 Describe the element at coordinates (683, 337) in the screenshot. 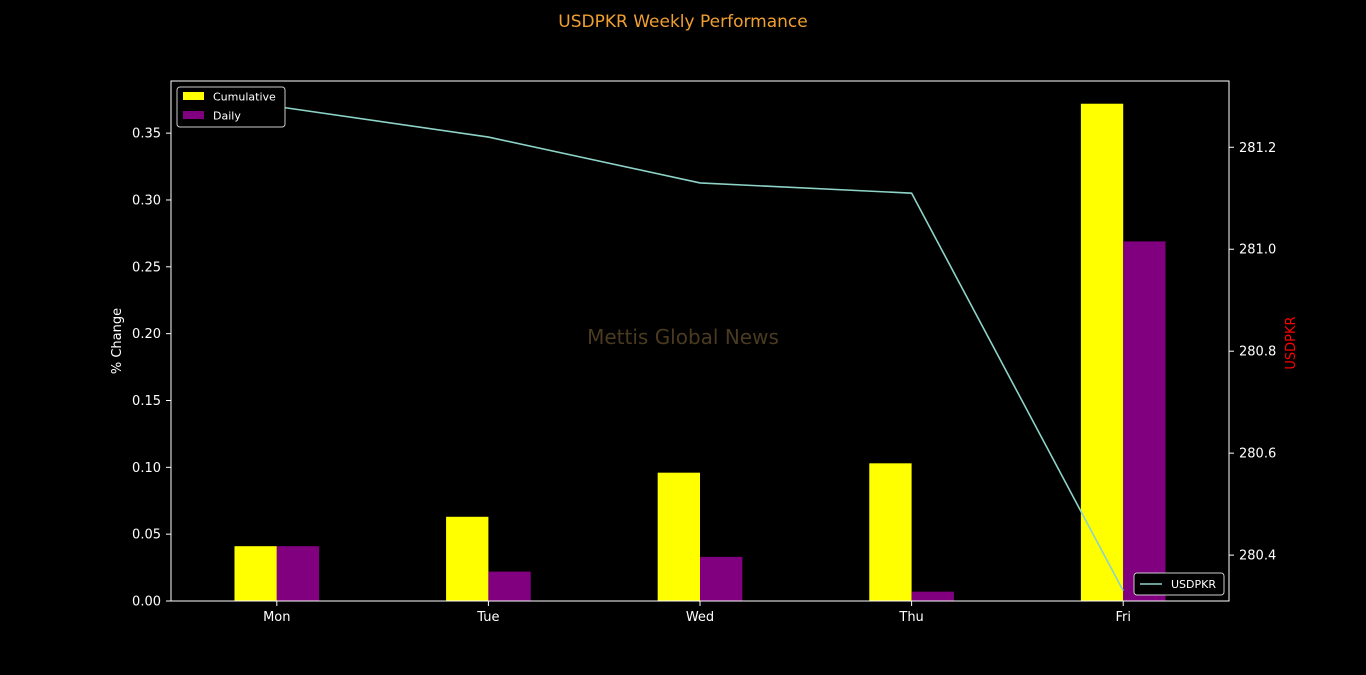

I see `watermark-text: Mettis Global News` at that location.